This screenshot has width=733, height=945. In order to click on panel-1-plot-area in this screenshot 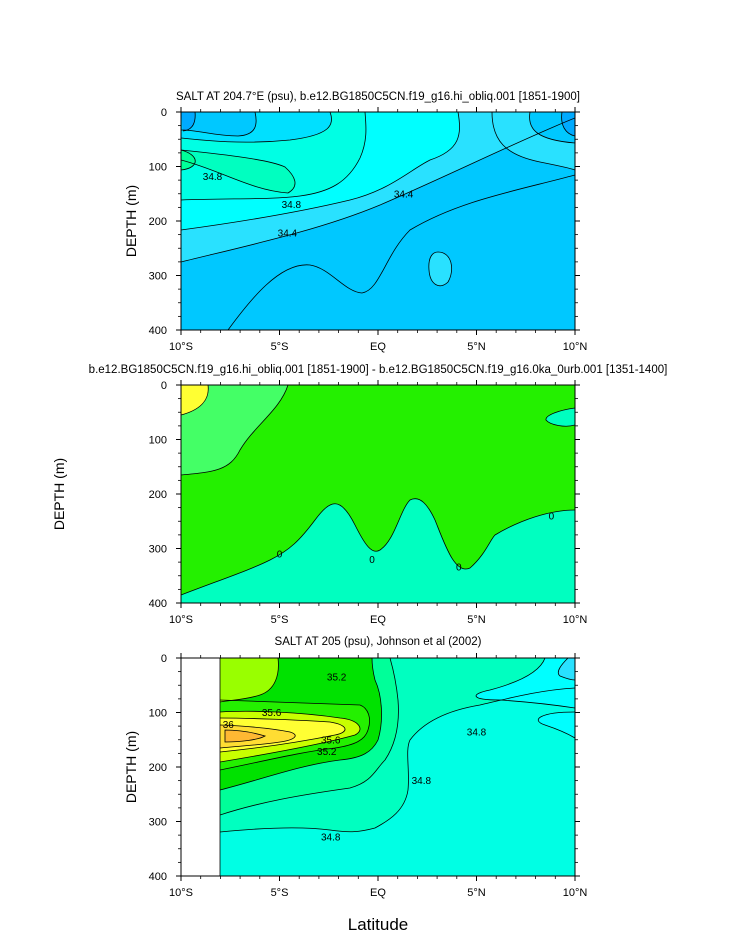, I will do `click(378, 221)`.